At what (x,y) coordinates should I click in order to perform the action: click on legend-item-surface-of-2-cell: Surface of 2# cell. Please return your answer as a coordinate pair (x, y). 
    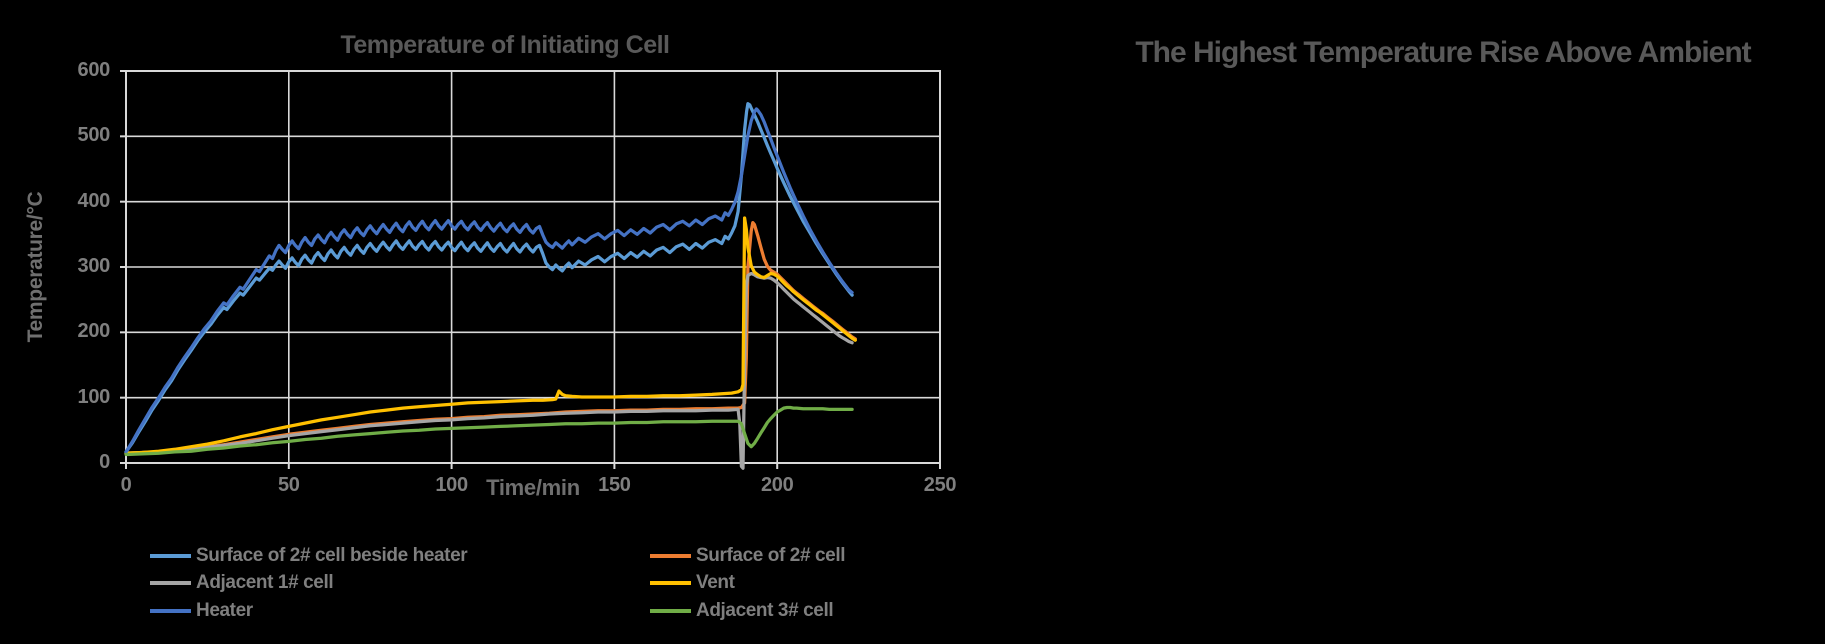
    Looking at the image, I should click on (748, 555).